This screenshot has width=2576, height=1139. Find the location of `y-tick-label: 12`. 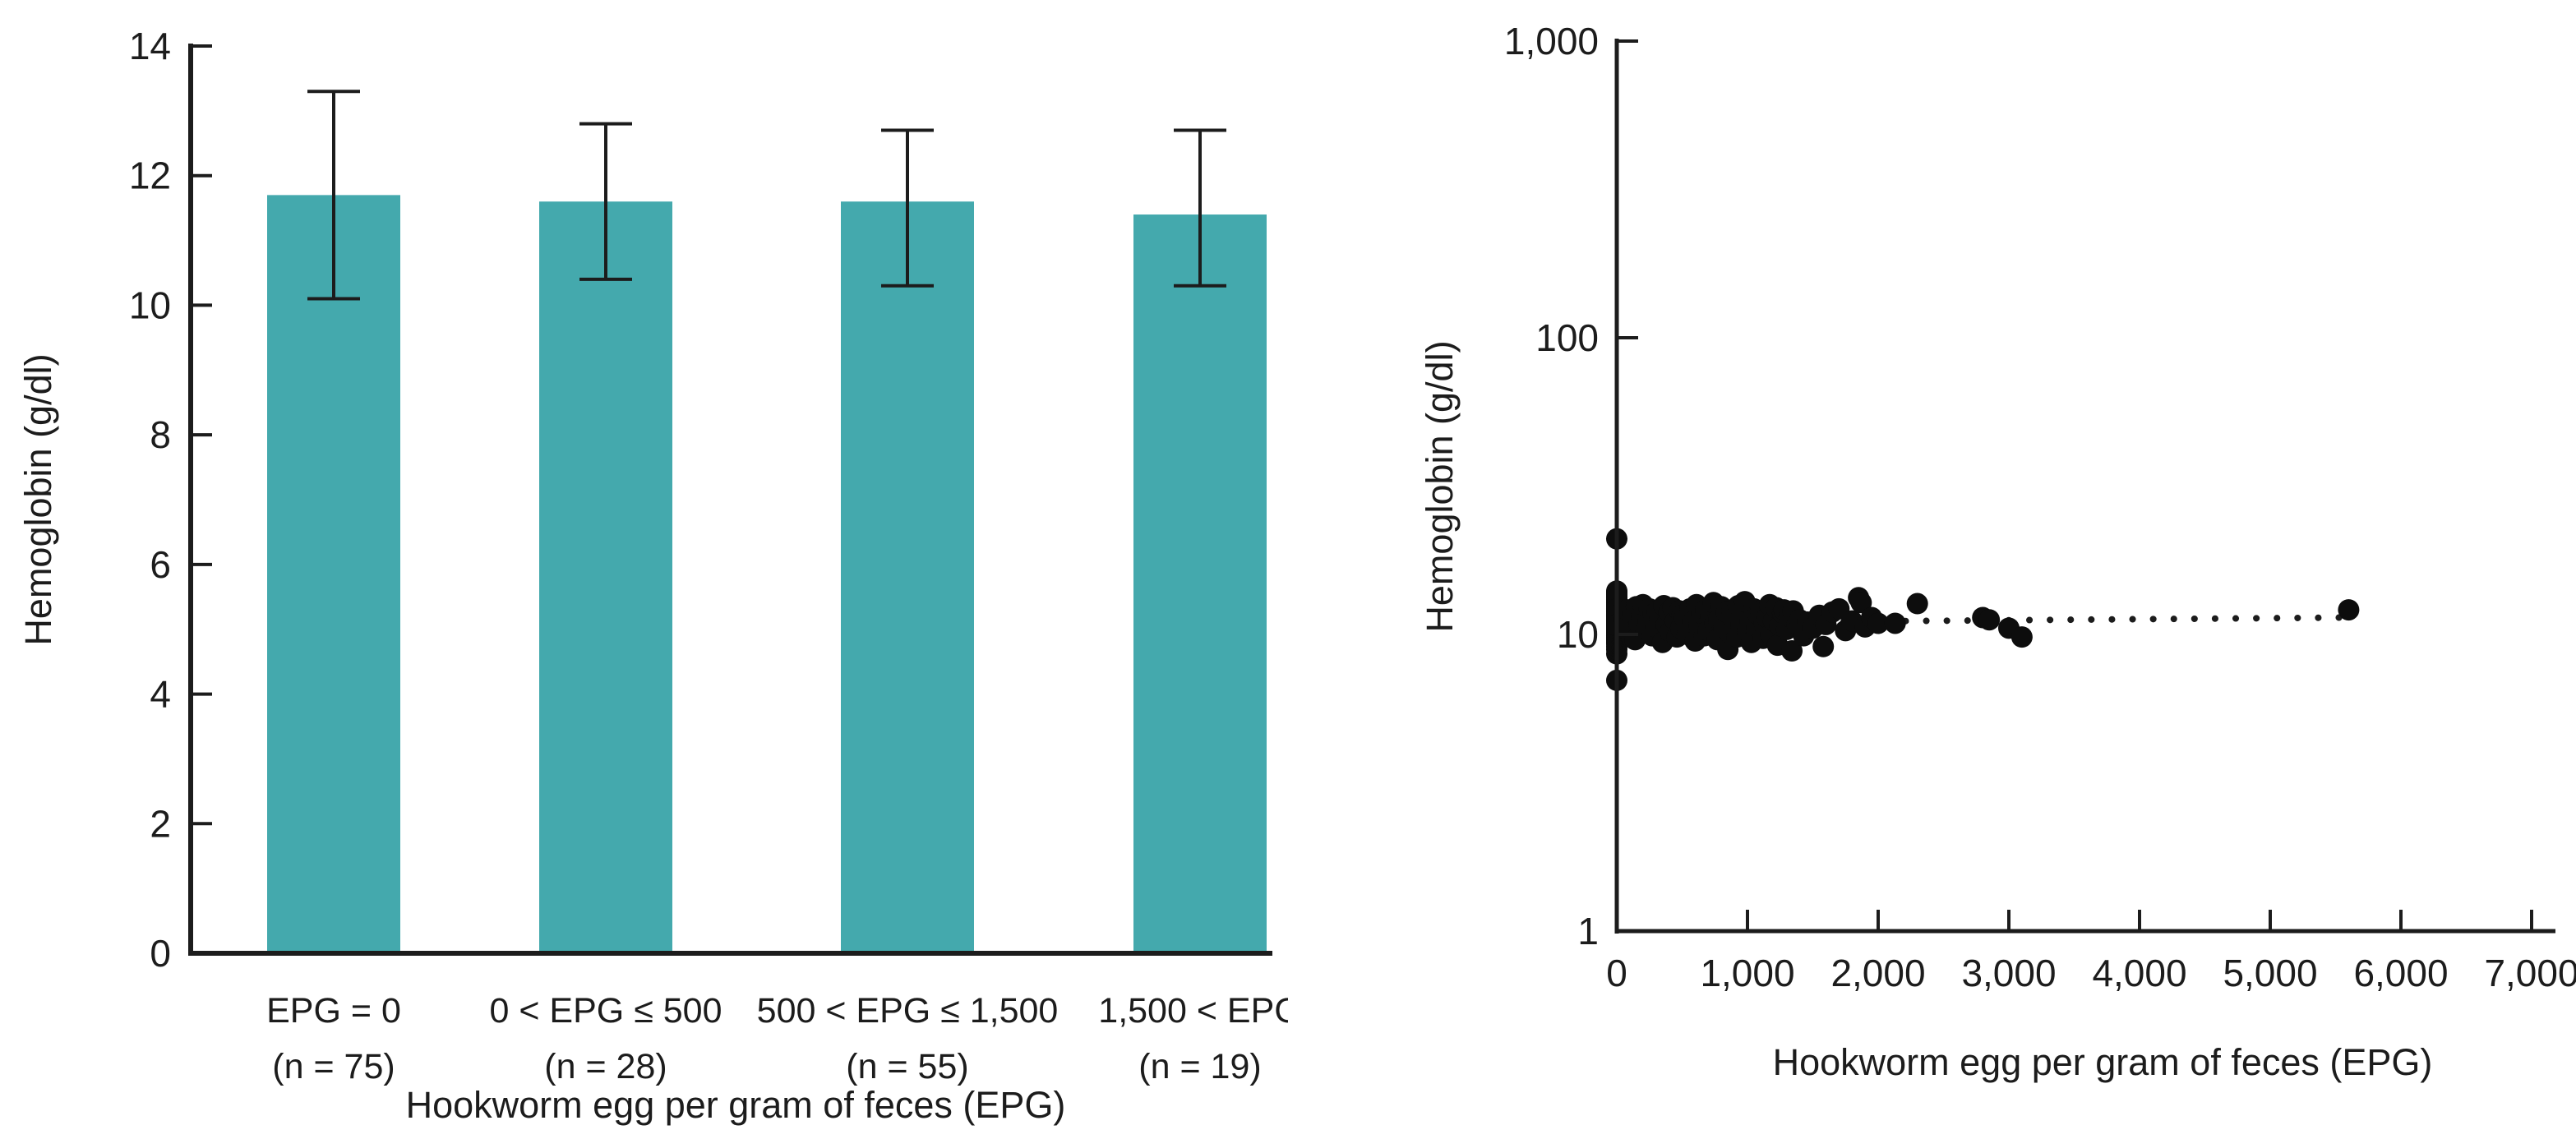

y-tick-label: 12 is located at coordinates (150, 175).